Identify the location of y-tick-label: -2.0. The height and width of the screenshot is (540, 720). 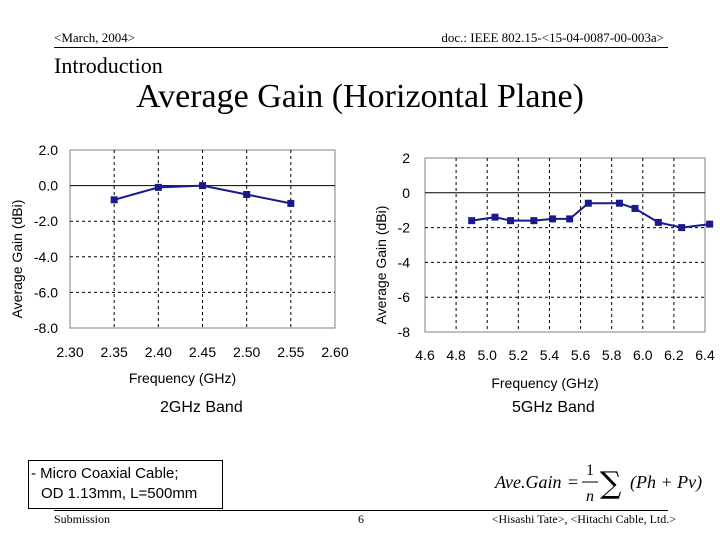
(46, 221).